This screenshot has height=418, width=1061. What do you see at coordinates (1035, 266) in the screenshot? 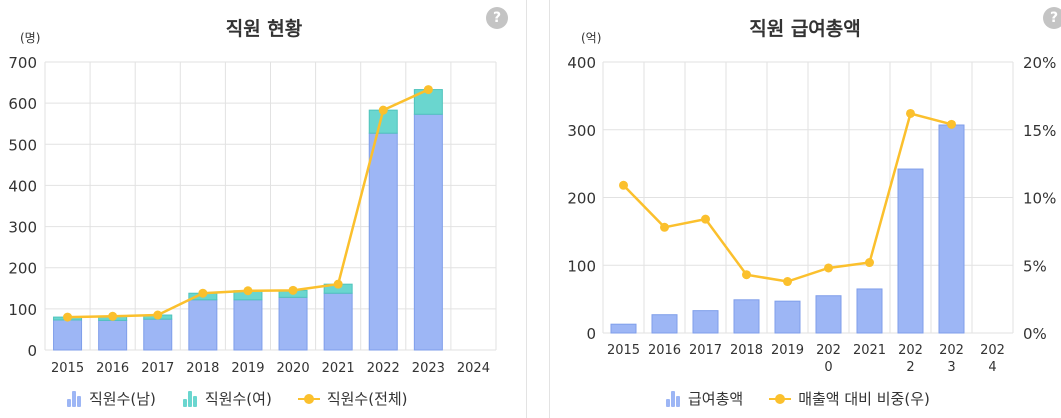
I see `y2-tick-label: 5%` at bounding box center [1035, 266].